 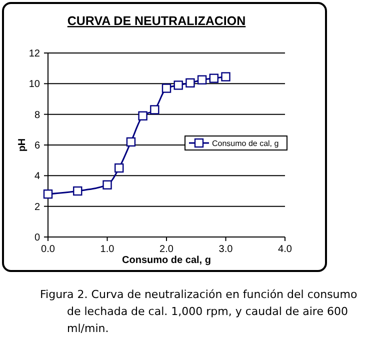 I want to click on y-tick-label: 12, so click(x=34, y=54).